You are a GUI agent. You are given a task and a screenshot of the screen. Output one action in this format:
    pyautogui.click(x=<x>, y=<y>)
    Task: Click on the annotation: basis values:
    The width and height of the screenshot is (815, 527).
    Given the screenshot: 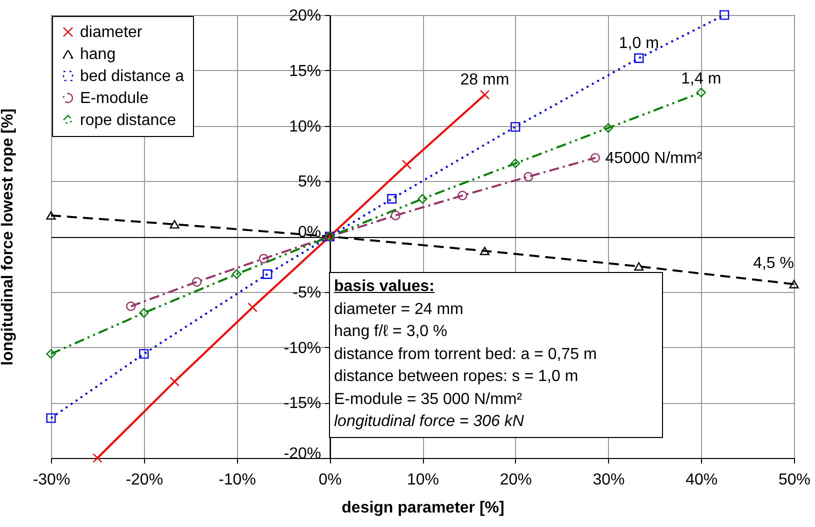 What is the action you would take?
    pyautogui.click(x=385, y=287)
    